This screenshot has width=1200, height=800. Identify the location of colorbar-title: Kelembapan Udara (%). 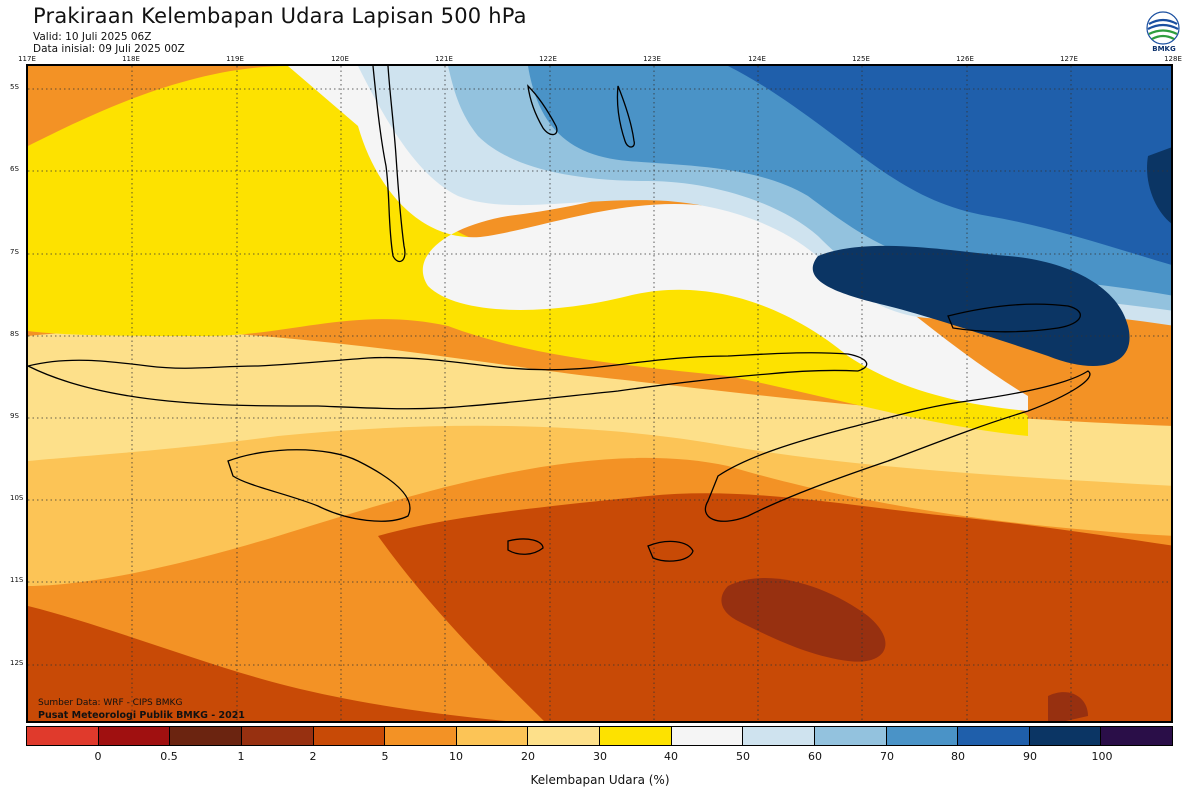
(600, 780).